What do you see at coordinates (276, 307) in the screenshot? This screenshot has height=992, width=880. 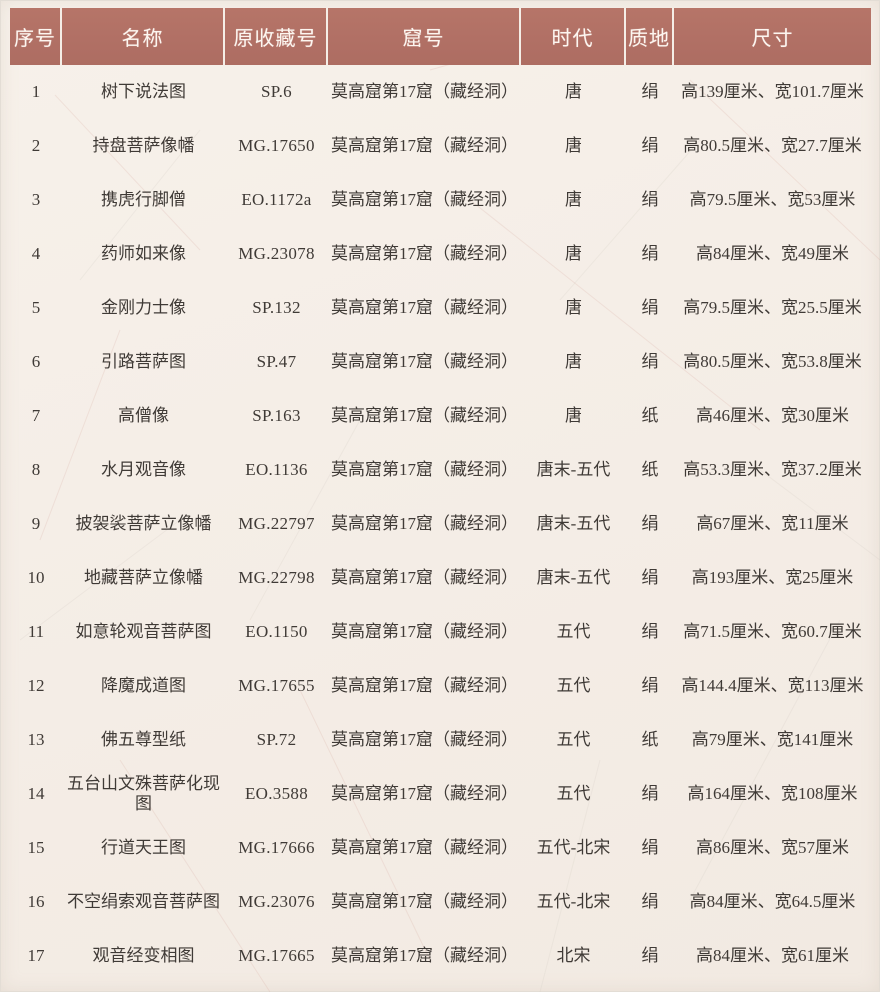 I see `cell-catalog-no: SP.132` at bounding box center [276, 307].